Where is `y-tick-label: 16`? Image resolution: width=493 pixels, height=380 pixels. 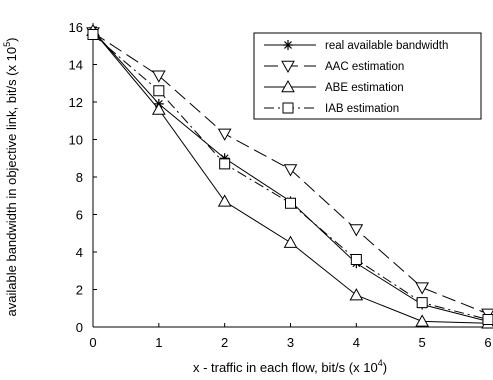
y-tick-label: 16 is located at coordinates (76, 27).